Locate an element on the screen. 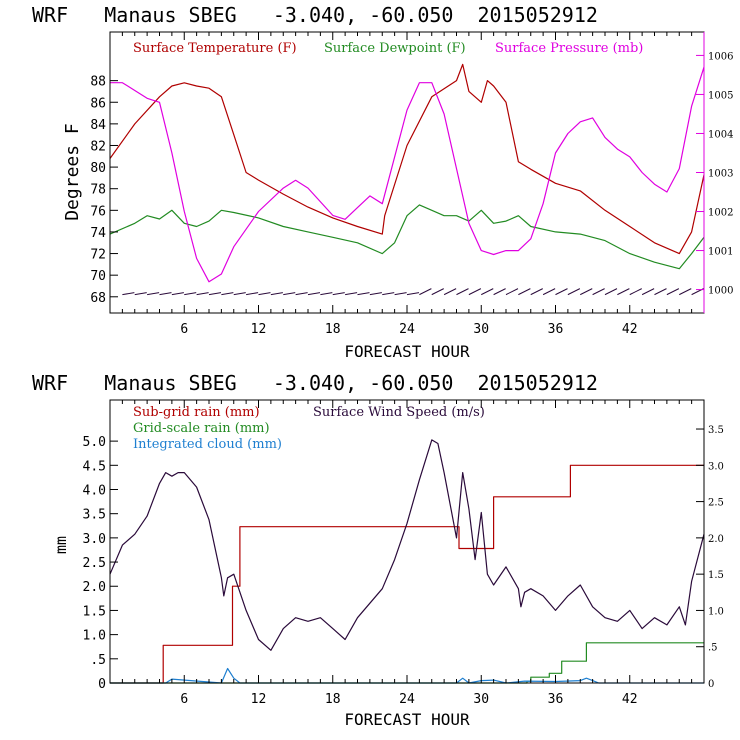 This screenshot has height=740, width=740. series-line-surface-dewpoint-f is located at coordinates (407, 237).